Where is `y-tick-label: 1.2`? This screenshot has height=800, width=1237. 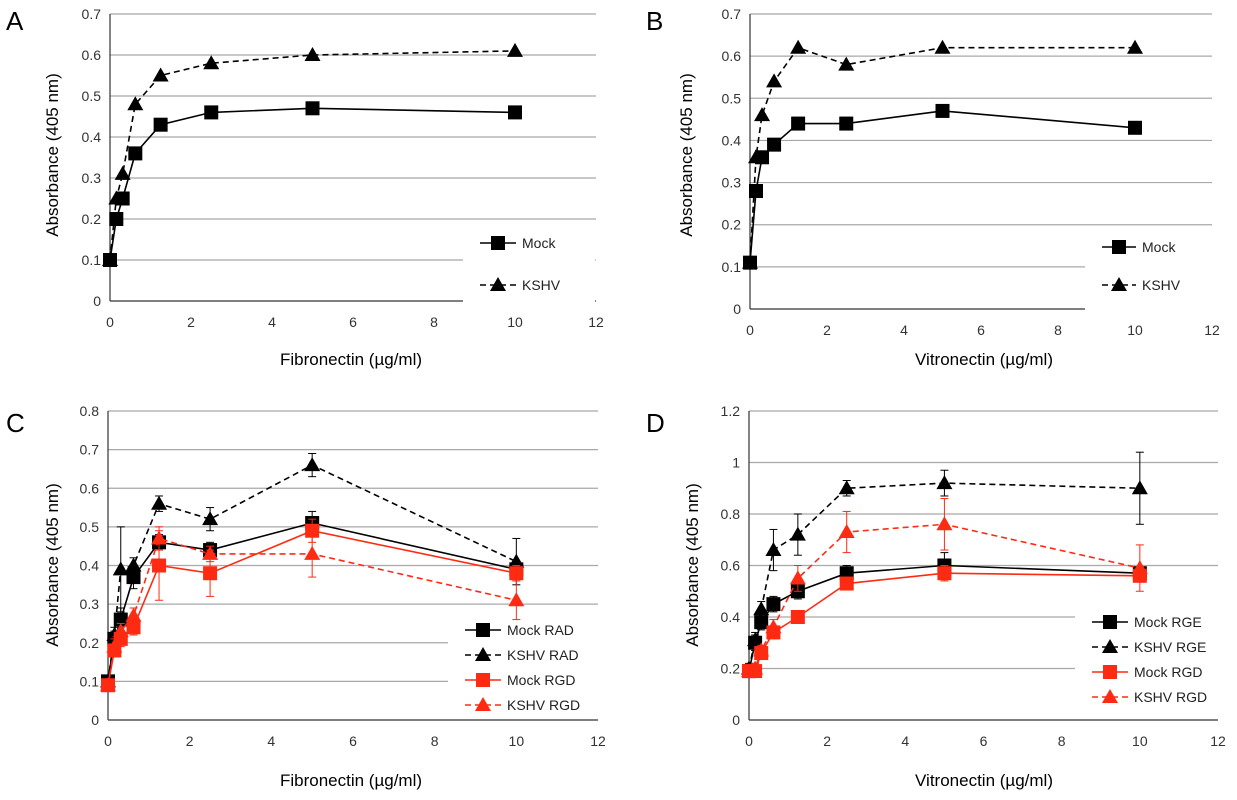
y-tick-label: 1.2 is located at coordinates (731, 411).